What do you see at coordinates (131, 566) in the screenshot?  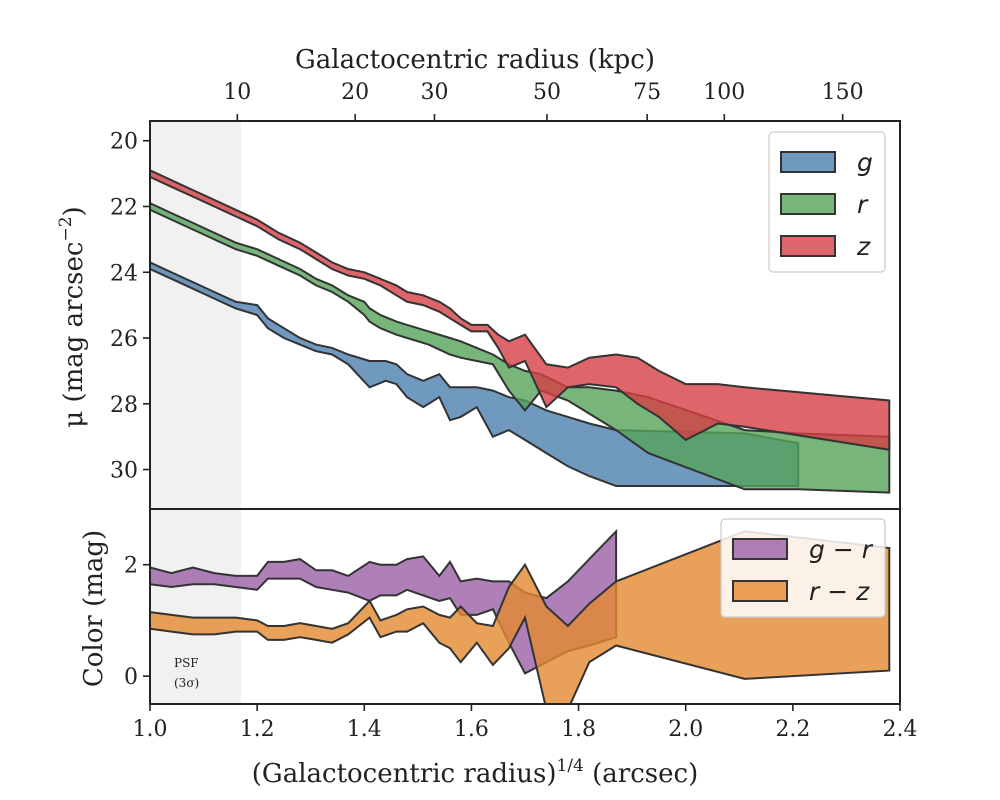 I see `bottom-ytick-label: 2` at bounding box center [131, 566].